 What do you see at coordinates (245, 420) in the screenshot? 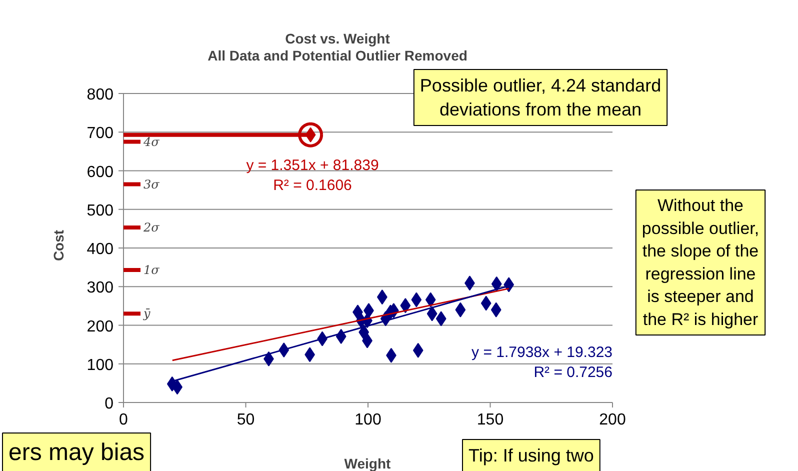
I see `x-tick-label: 50` at bounding box center [245, 420].